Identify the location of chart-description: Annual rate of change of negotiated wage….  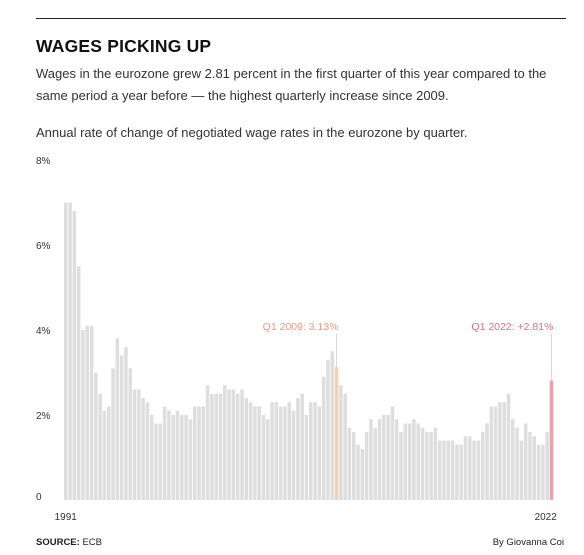
(252, 132).